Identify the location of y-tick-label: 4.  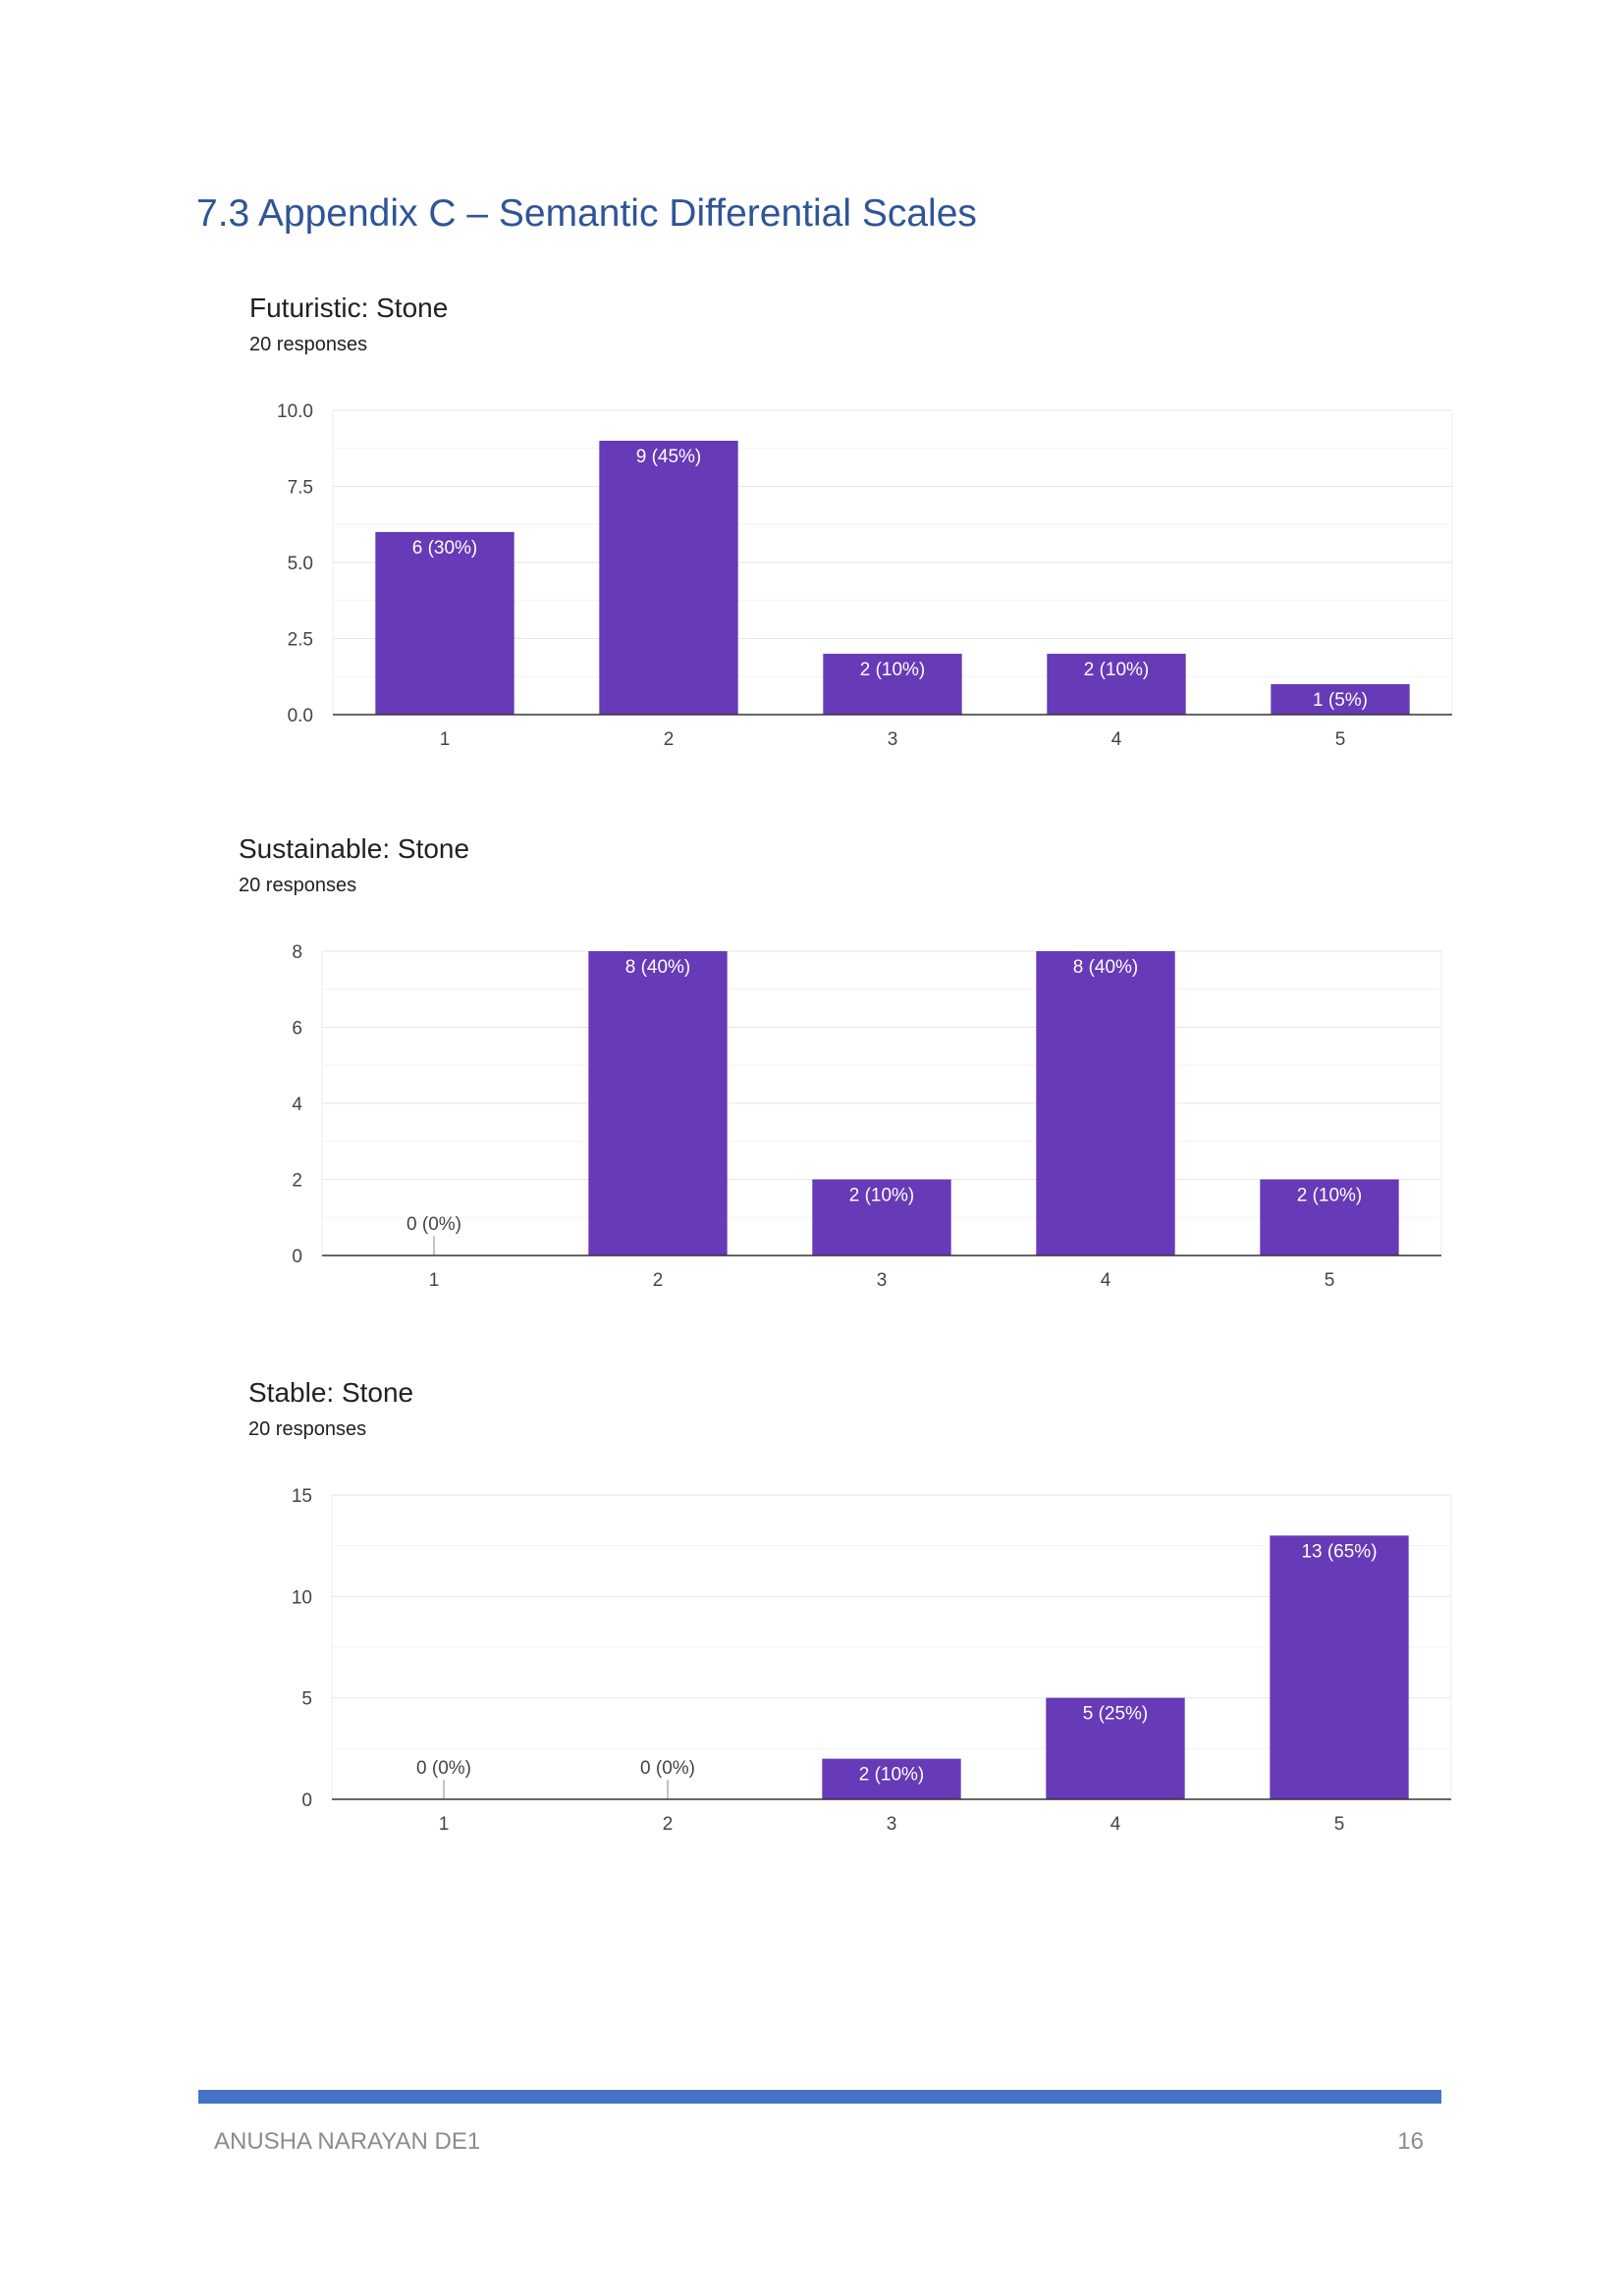
(297, 1105).